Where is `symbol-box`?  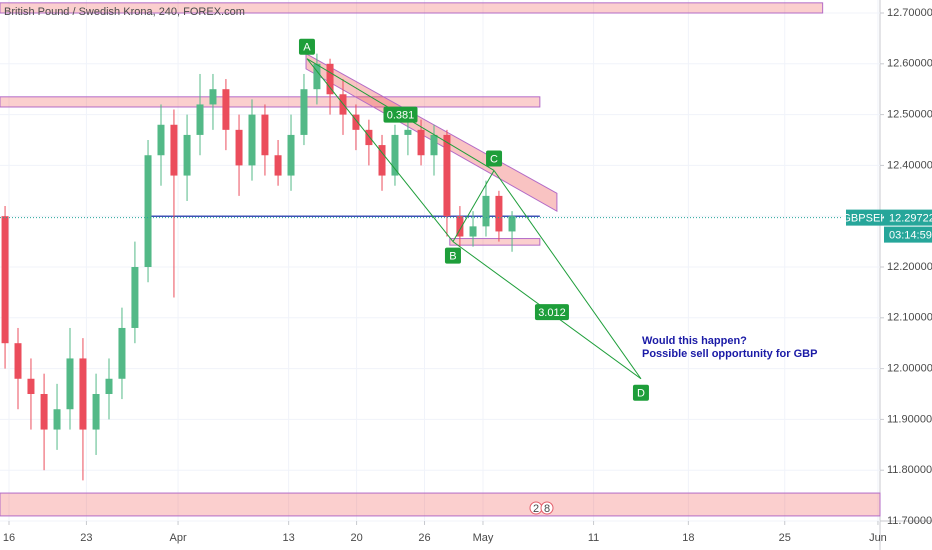 symbol-box is located at coordinates (865, 217).